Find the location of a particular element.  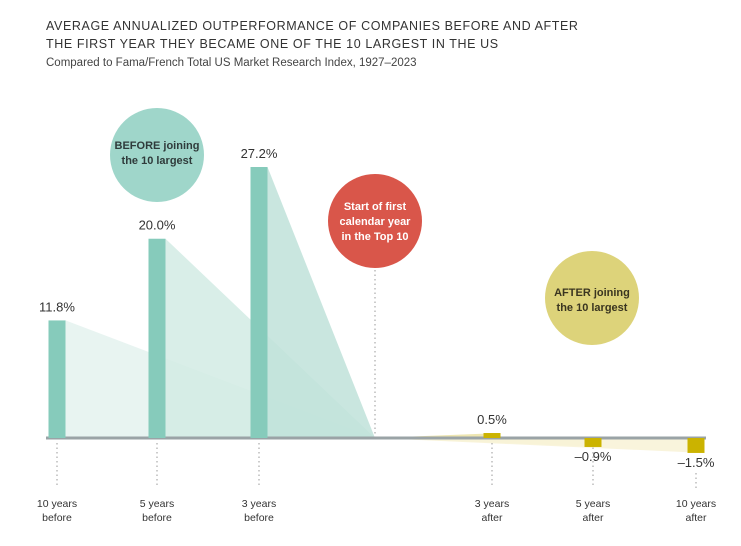

tick-label-3-years-after-line2: after is located at coordinates (492, 518).